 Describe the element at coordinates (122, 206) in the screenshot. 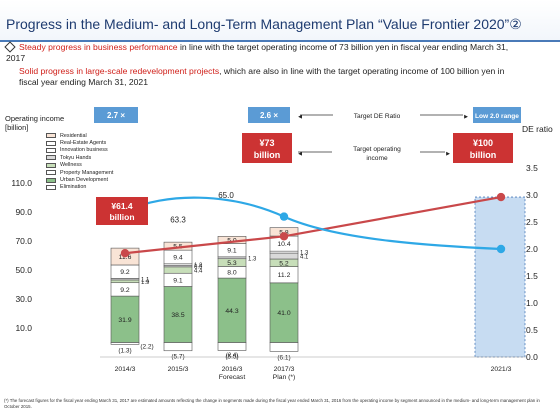

I see `oi-callout-2014-value: ¥61.4` at that location.